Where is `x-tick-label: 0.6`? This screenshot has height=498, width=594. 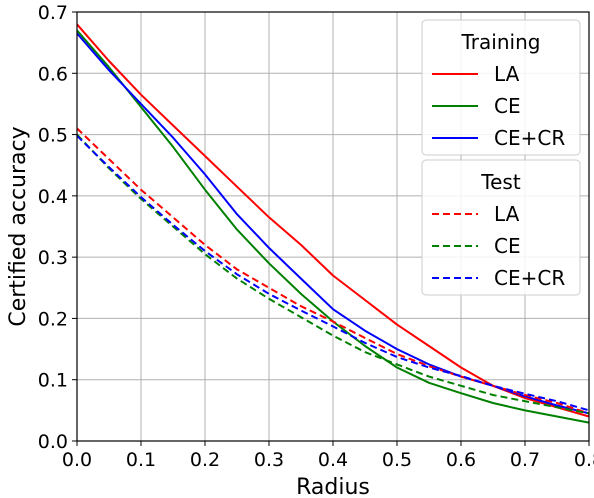
x-tick-label: 0.6 is located at coordinates (461, 460).